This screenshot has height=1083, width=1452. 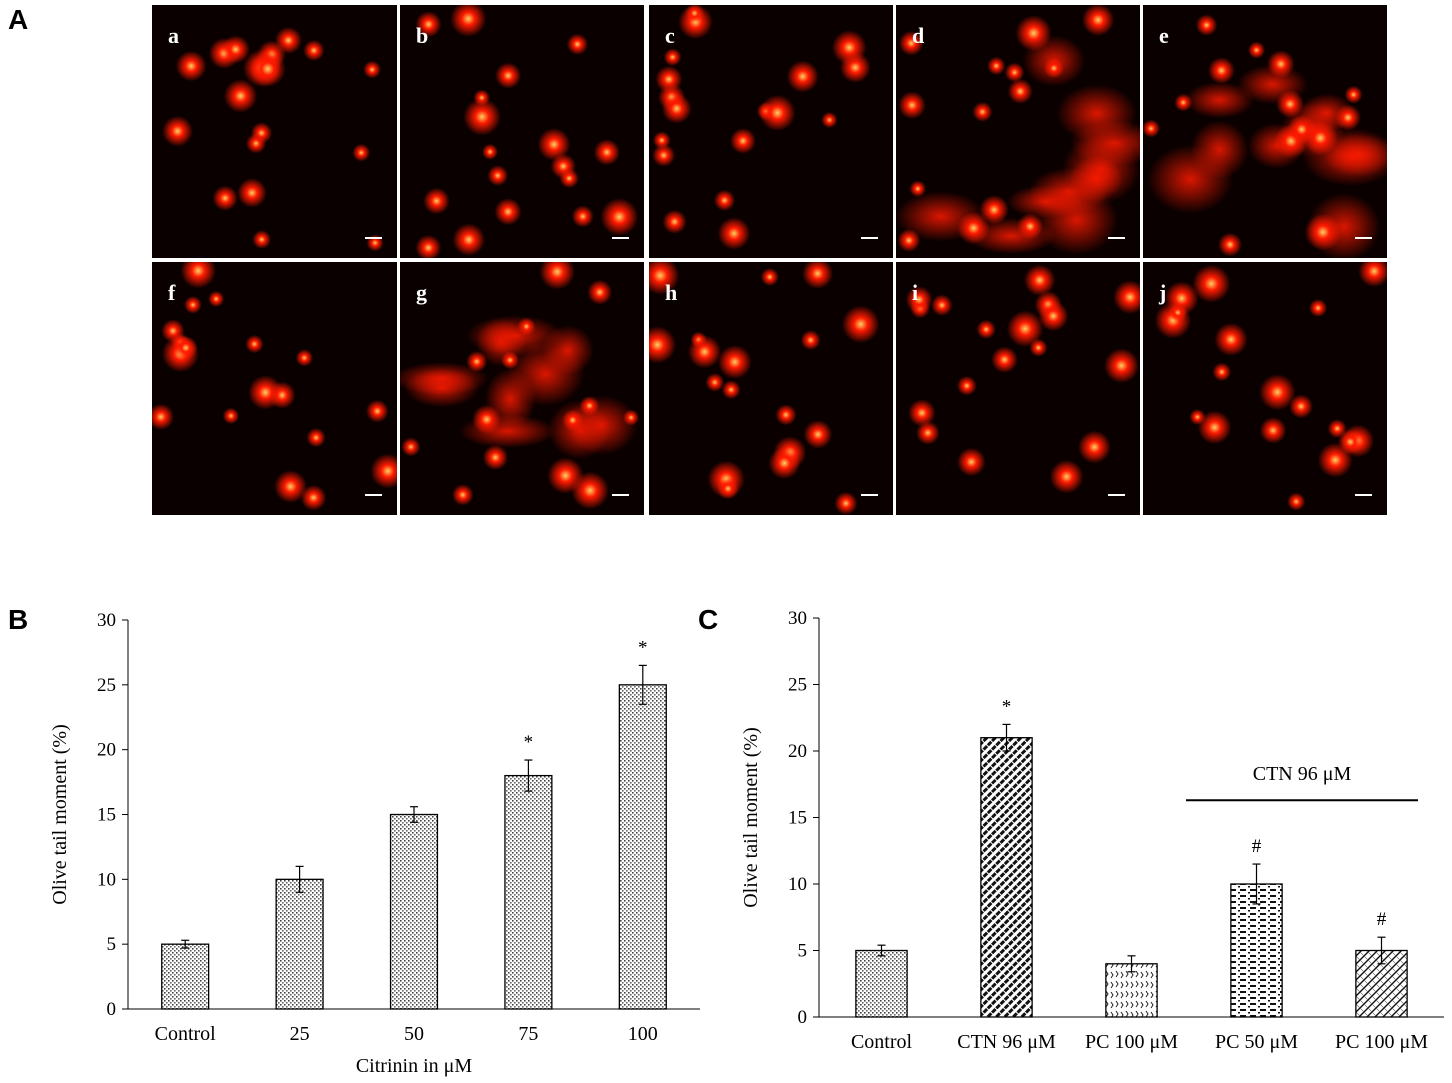 What do you see at coordinates (1164, 35) in the screenshot?
I see `micrograph-label: e` at bounding box center [1164, 35].